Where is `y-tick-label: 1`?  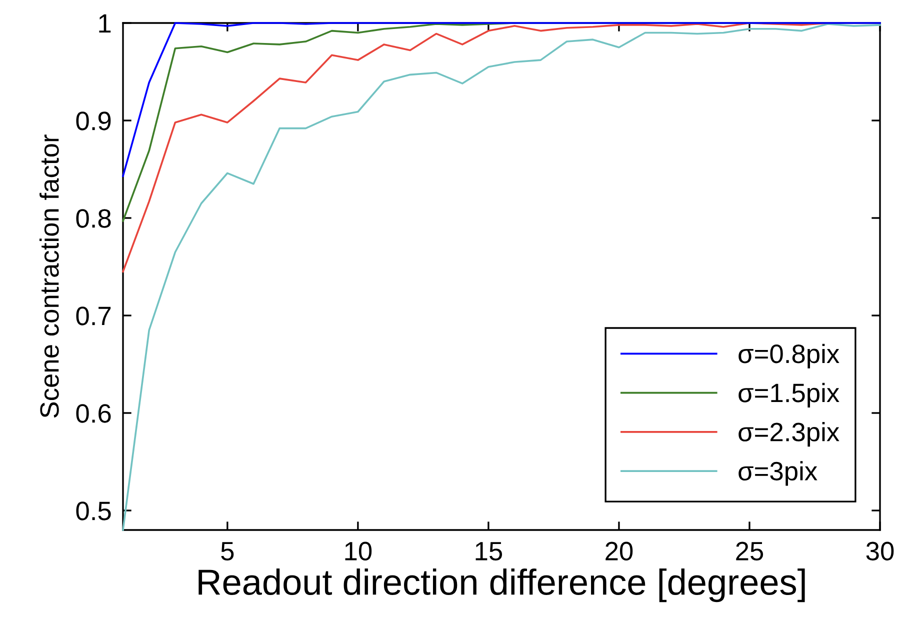 y-tick-label: 1 is located at coordinates (105, 23).